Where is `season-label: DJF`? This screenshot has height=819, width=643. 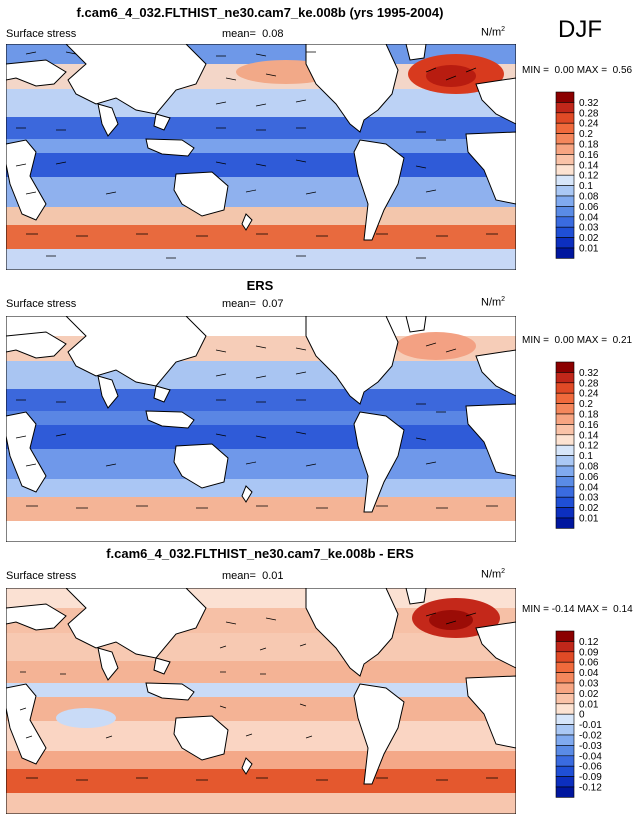 season-label: DJF is located at coordinates (580, 29).